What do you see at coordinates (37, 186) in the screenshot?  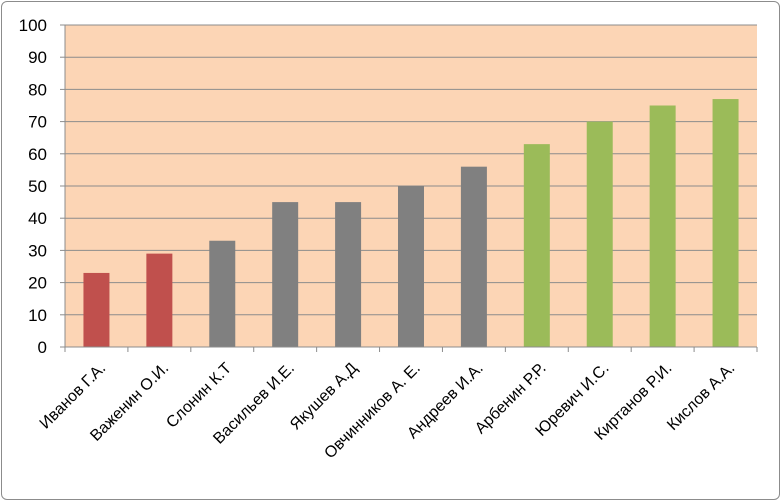 I see `y-tick-label: 50` at bounding box center [37, 186].